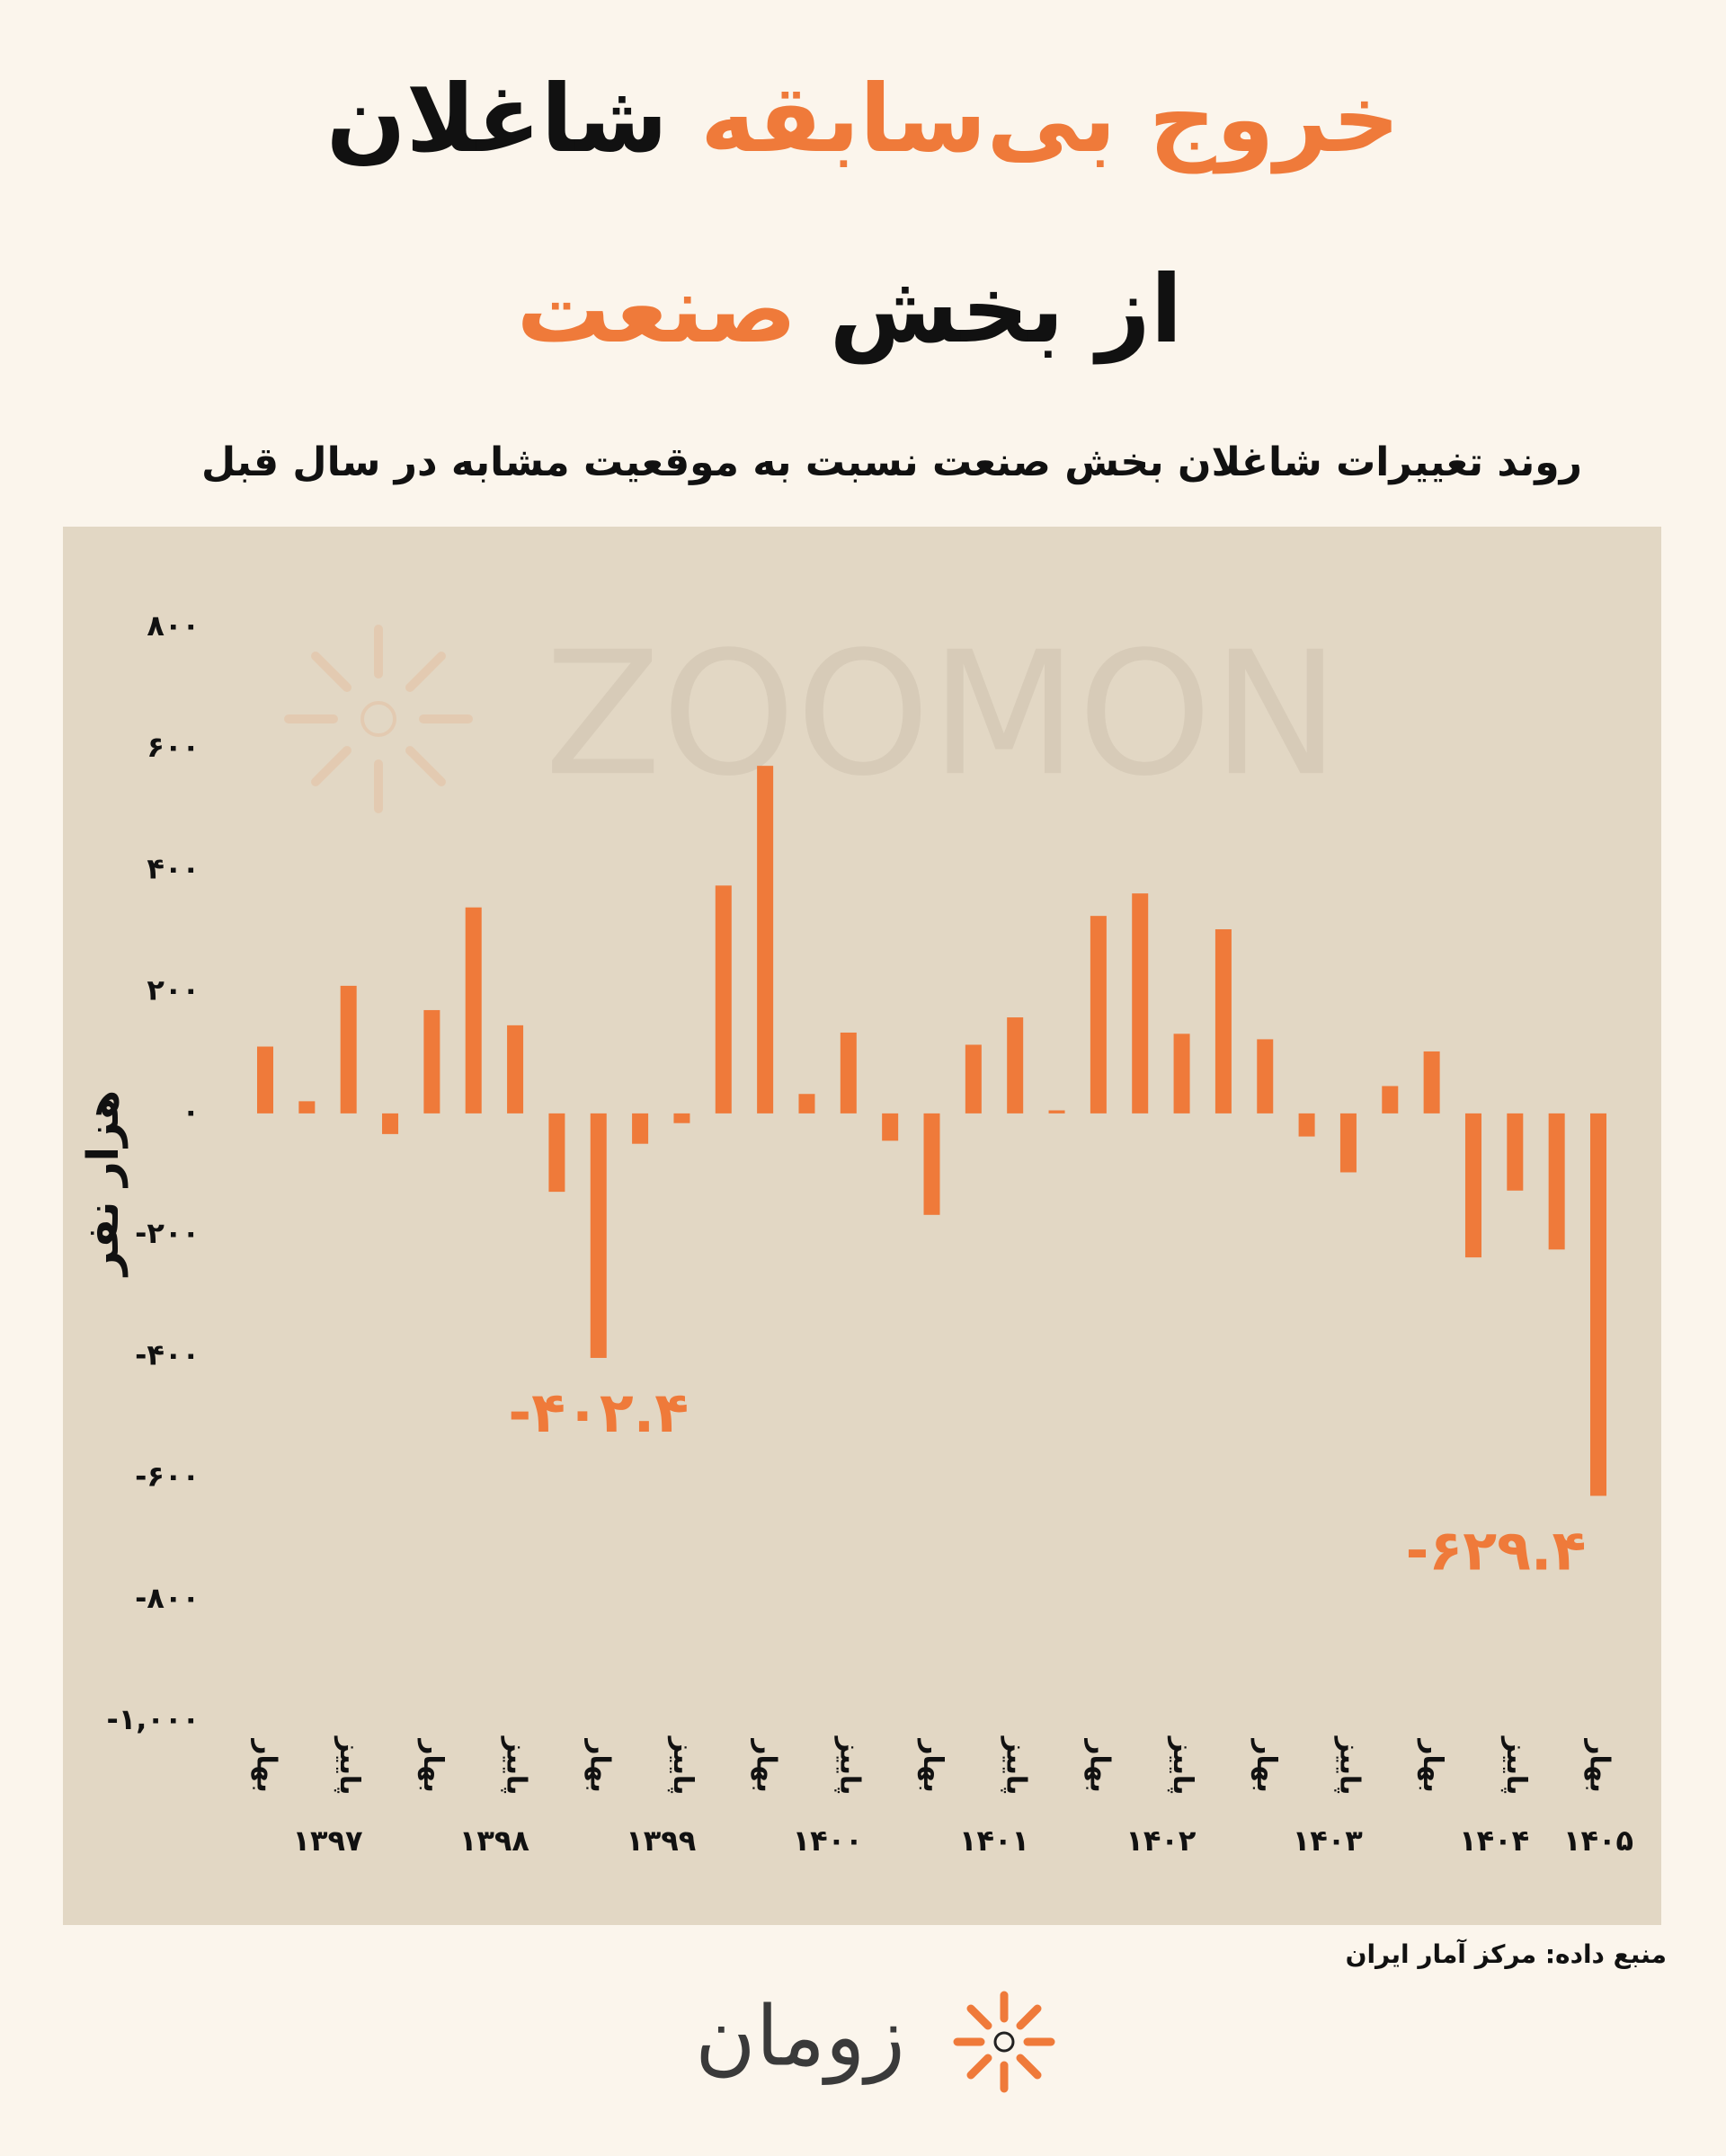 The width and height of the screenshot is (1726, 2156). Describe the element at coordinates (153, 1719) in the screenshot. I see `y-tick-label: -۱,۰۰۰` at that location.